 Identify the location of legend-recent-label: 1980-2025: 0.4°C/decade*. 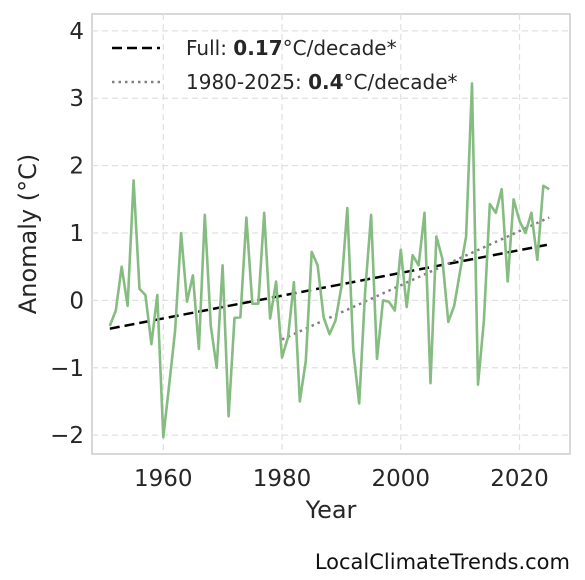
(322, 82).